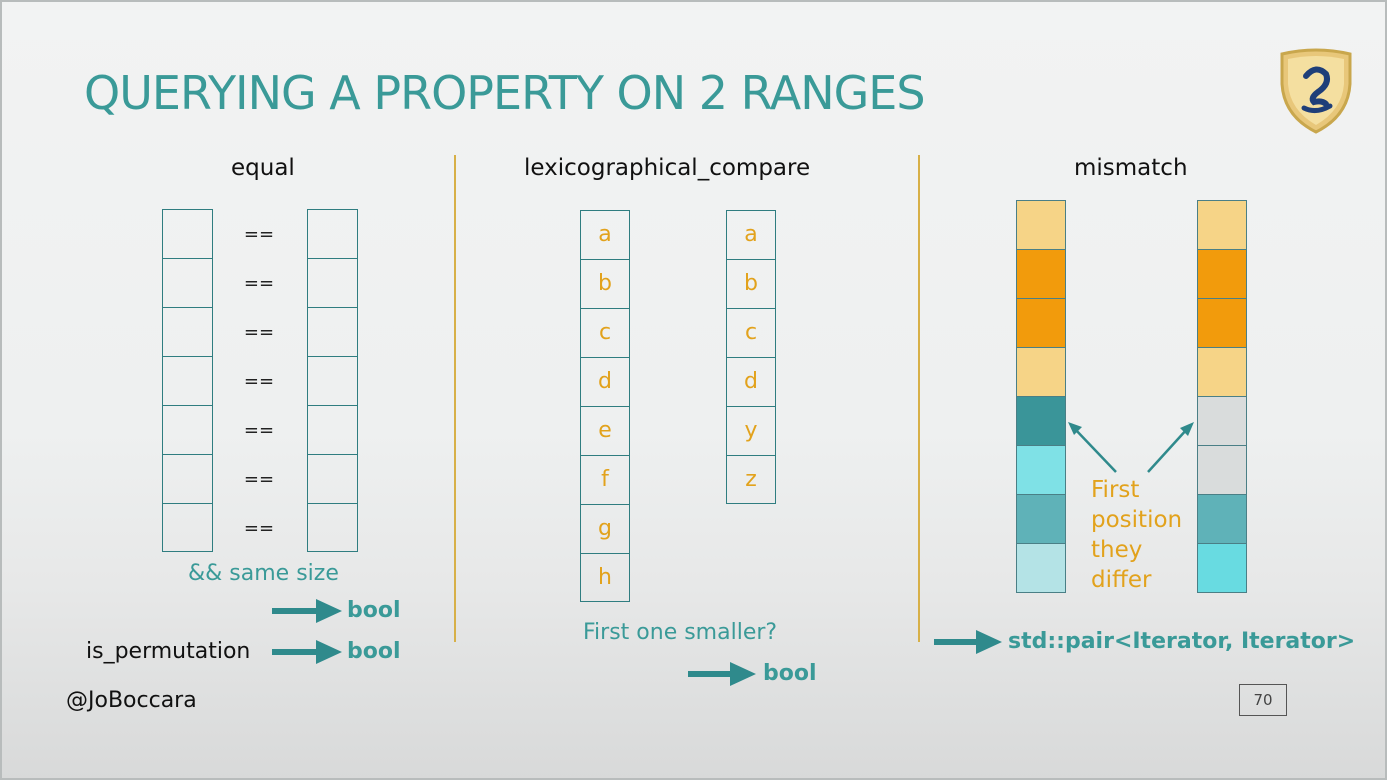 The width and height of the screenshot is (1387, 780). Describe the element at coordinates (131, 700) in the screenshot. I see `author-handle: @JoBoccara` at that location.